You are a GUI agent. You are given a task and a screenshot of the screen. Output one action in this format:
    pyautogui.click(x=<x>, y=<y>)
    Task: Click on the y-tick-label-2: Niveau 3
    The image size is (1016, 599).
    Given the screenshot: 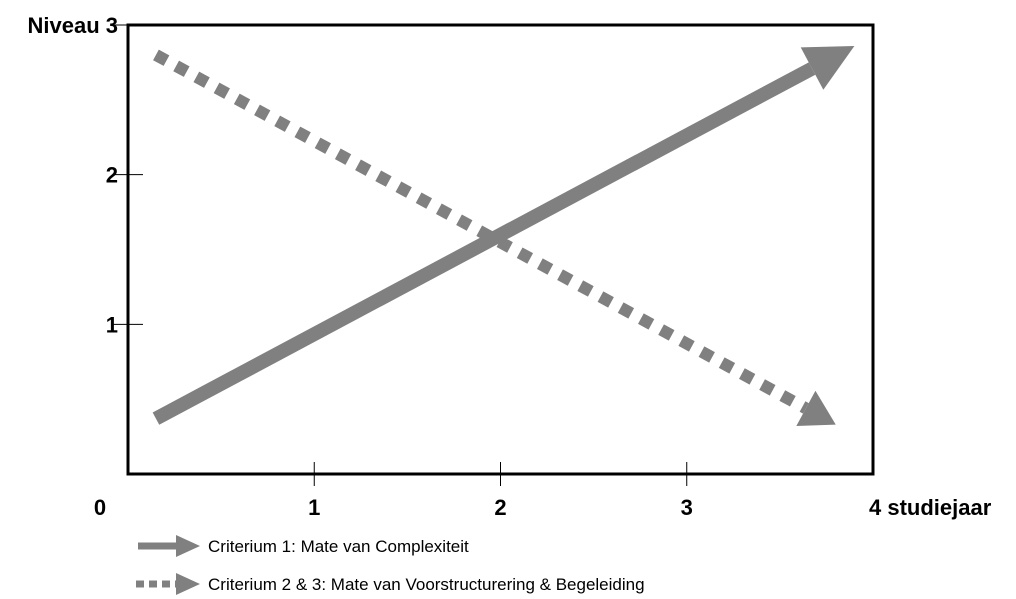 What is the action you would take?
    pyautogui.click(x=73, y=25)
    